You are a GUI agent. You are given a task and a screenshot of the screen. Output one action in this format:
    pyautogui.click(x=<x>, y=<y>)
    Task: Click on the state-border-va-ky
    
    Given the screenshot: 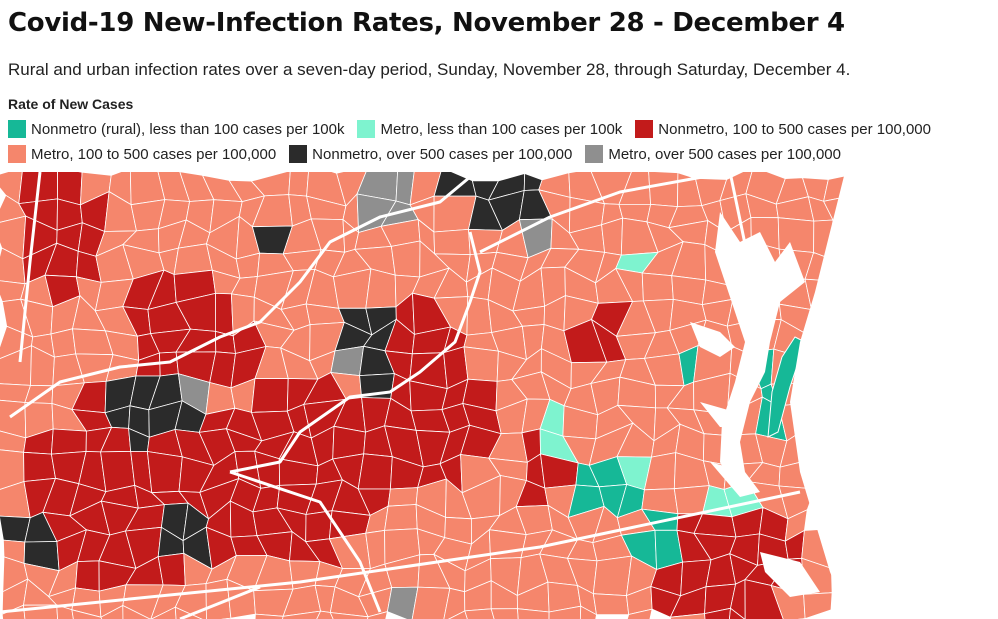 What is the action you would take?
    pyautogui.click(x=355, y=352)
    